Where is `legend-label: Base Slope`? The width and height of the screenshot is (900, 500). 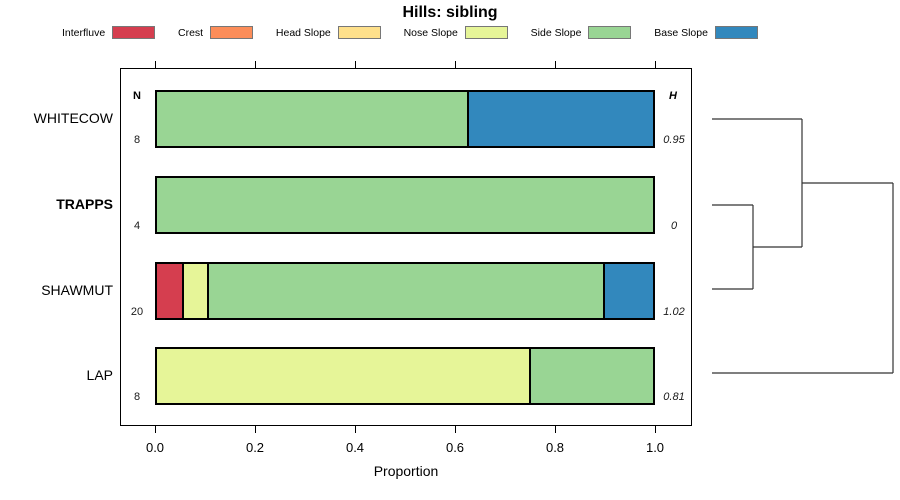
legend-label: Base Slope is located at coordinates (681, 32).